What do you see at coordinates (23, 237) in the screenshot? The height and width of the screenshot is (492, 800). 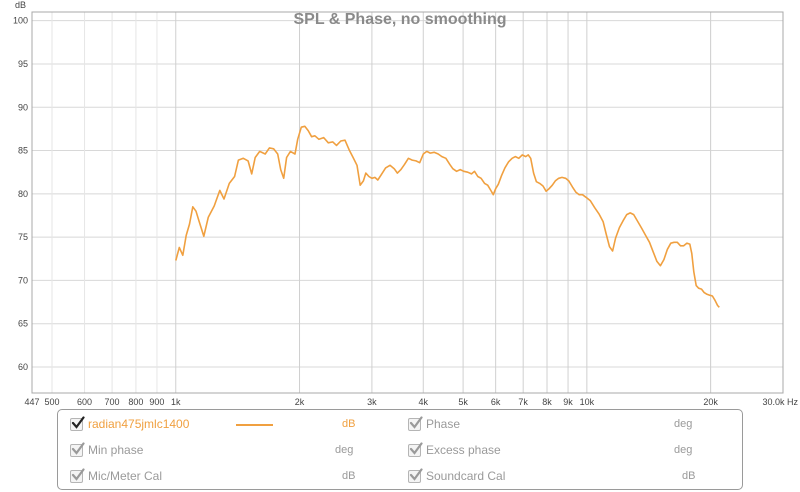 I see `y-tick-label: 75` at bounding box center [23, 237].